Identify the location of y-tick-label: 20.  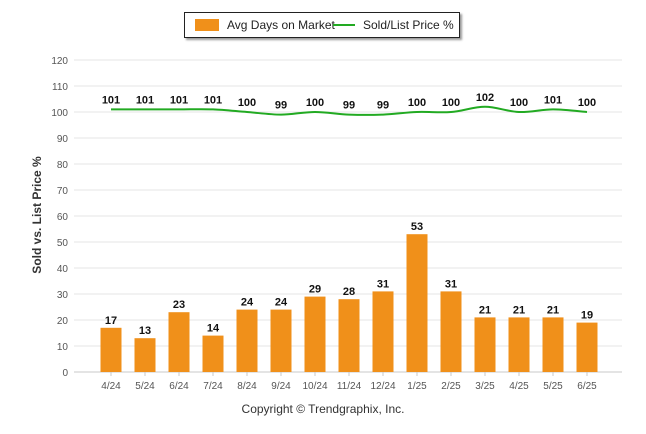
(63, 321).